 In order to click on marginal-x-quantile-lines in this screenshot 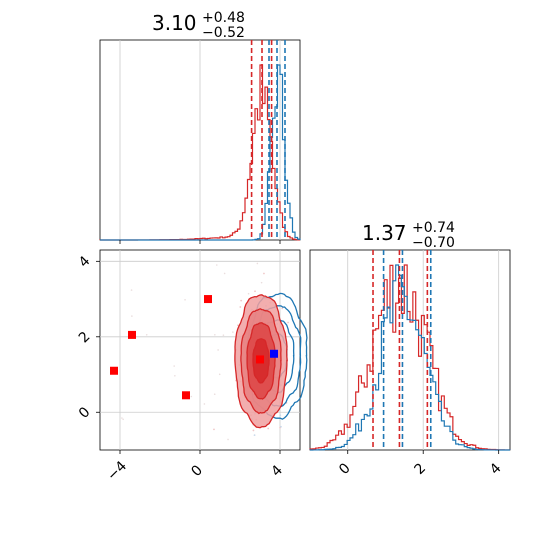, I will do `click(268, 140)`.